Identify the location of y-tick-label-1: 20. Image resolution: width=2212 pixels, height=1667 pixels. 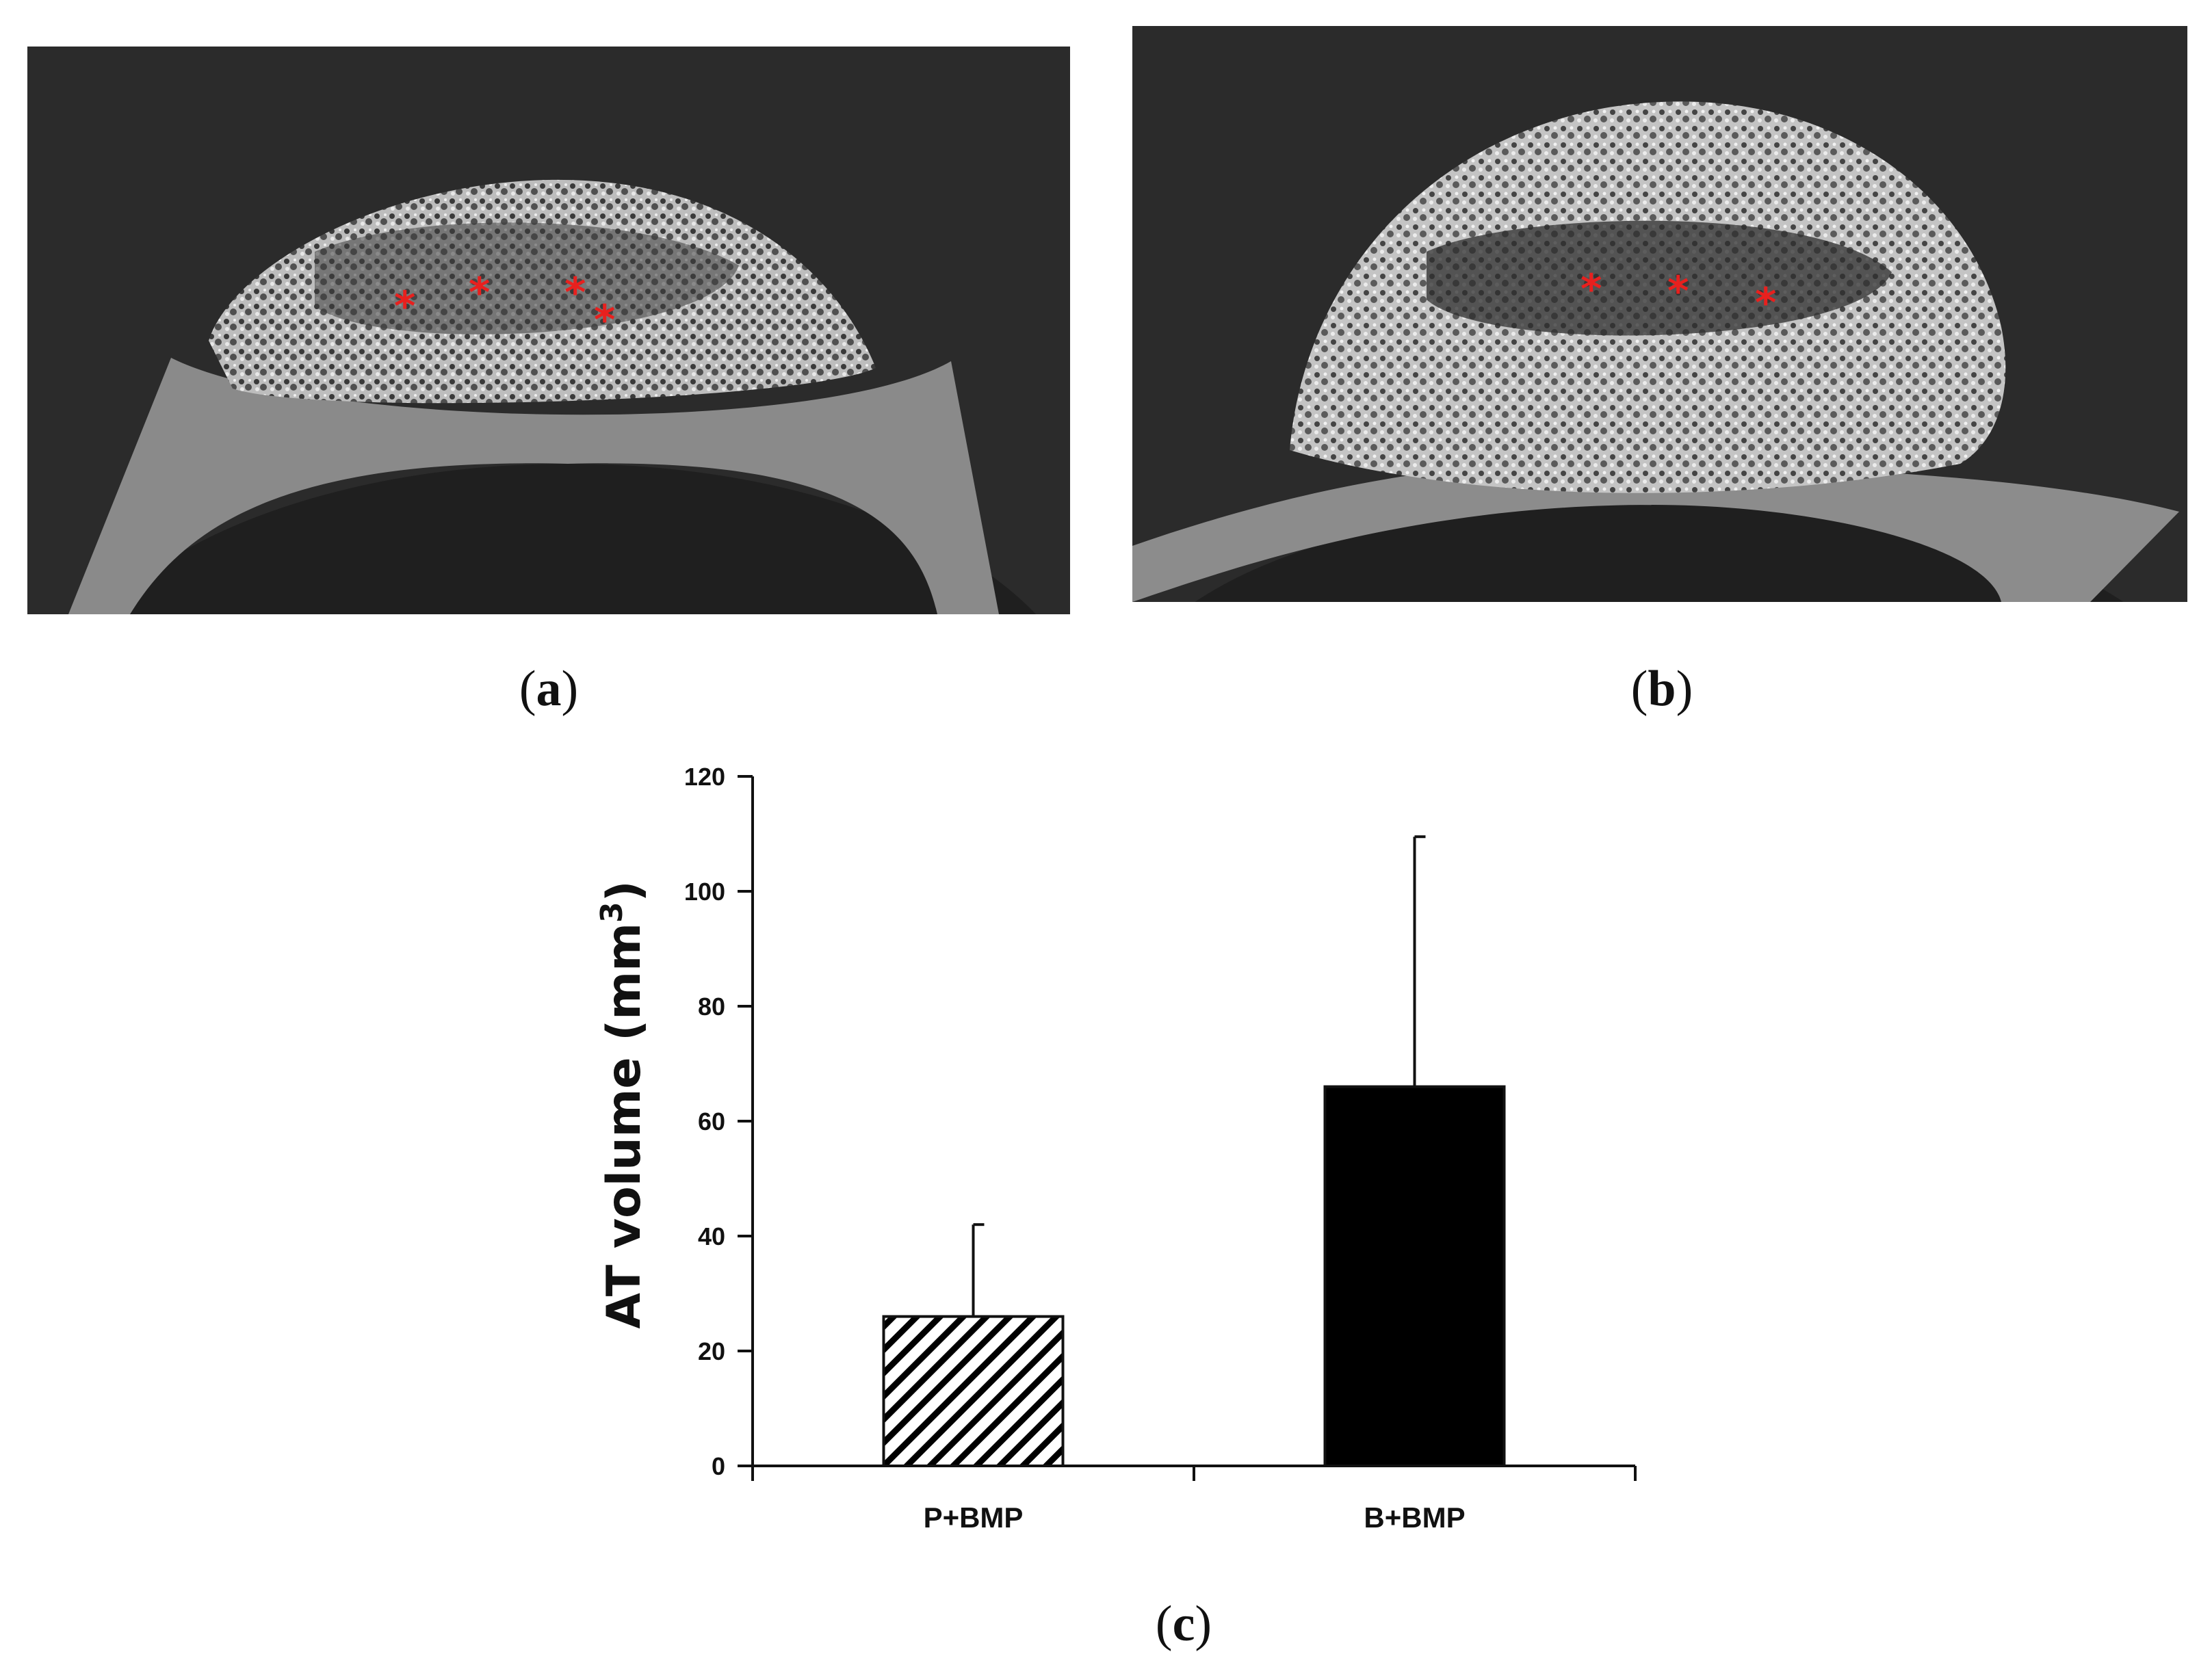
(711, 1351).